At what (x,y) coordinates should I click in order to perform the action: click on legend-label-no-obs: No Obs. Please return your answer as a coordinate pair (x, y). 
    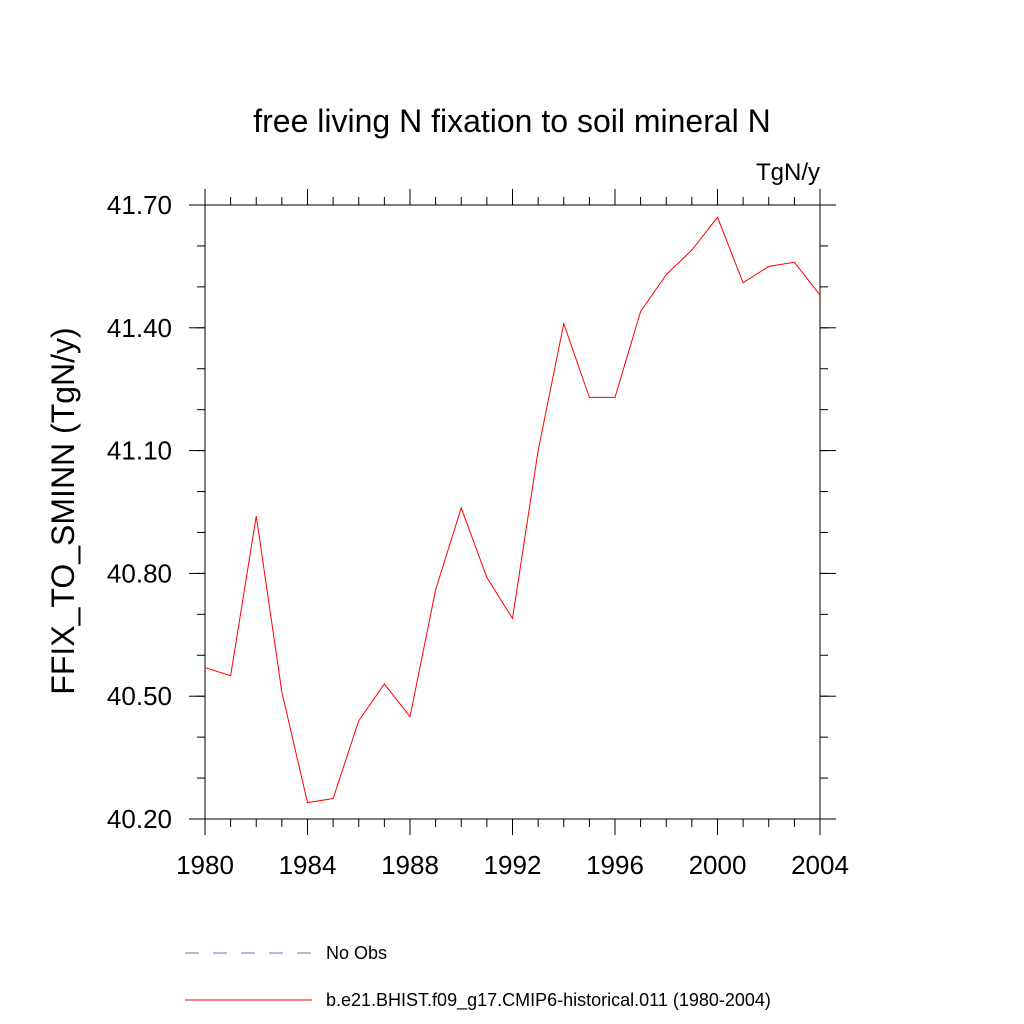
    Looking at the image, I should click on (356, 953).